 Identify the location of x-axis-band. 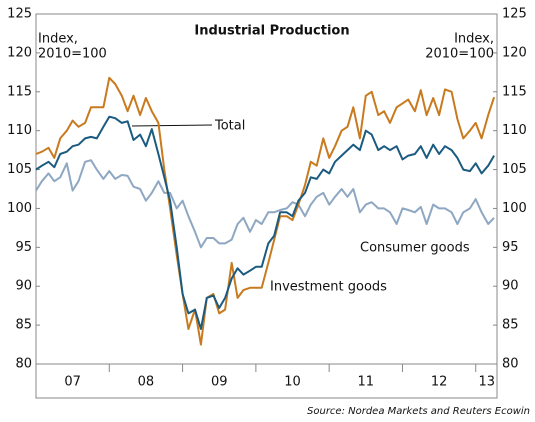
(266, 381).